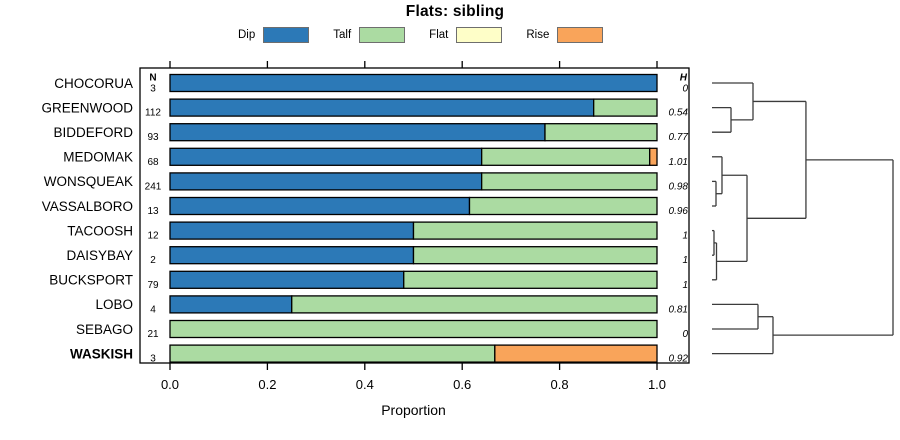 This screenshot has width=900, height=440. Describe the element at coordinates (679, 137) in the screenshot. I see `h-value: 0.77` at that location.